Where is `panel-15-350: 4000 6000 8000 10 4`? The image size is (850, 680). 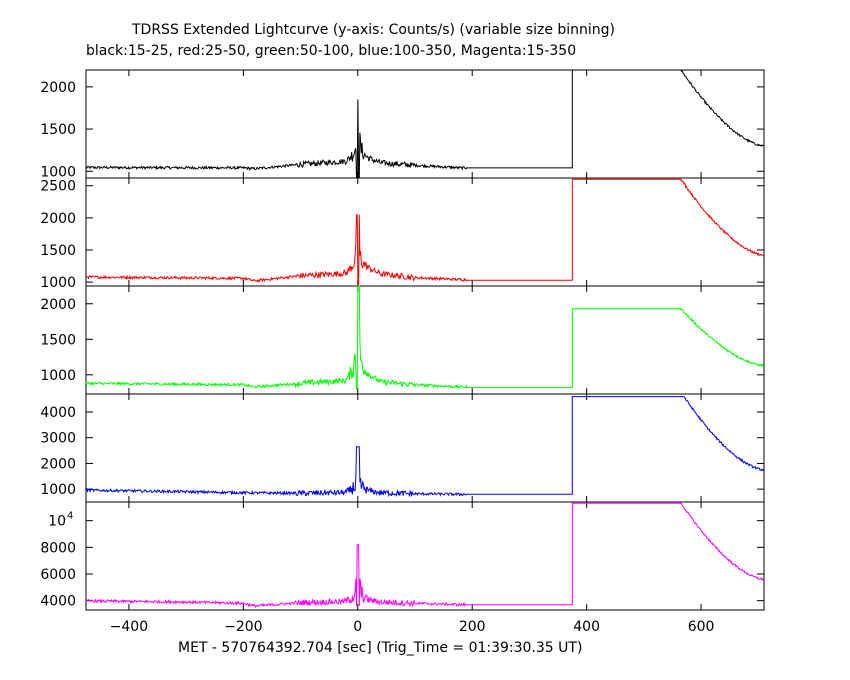 panel-15-350: 4000 6000 8000 10 4 is located at coordinates (402, 556).